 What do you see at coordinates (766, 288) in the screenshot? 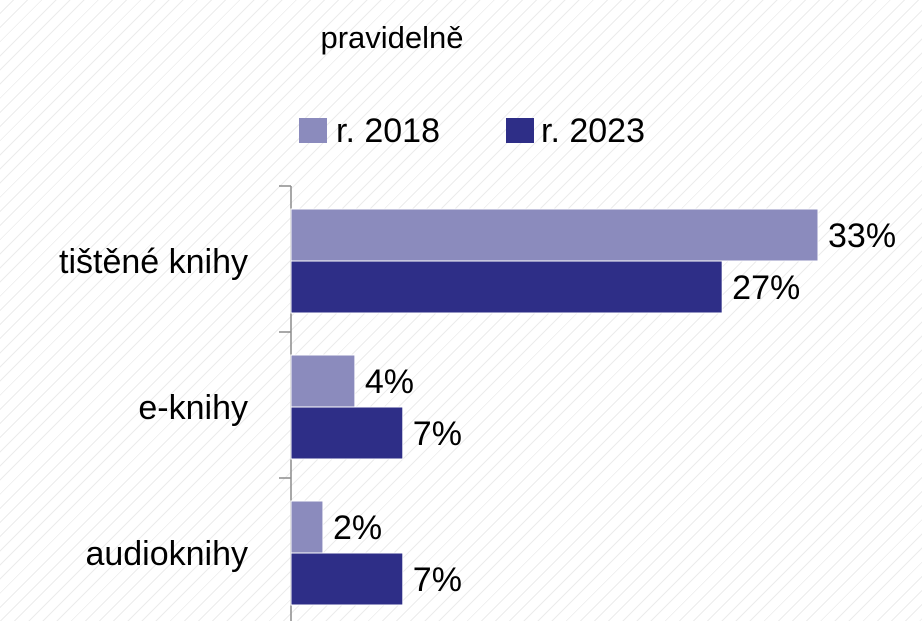
I see `data-label: 27%` at bounding box center [766, 288].